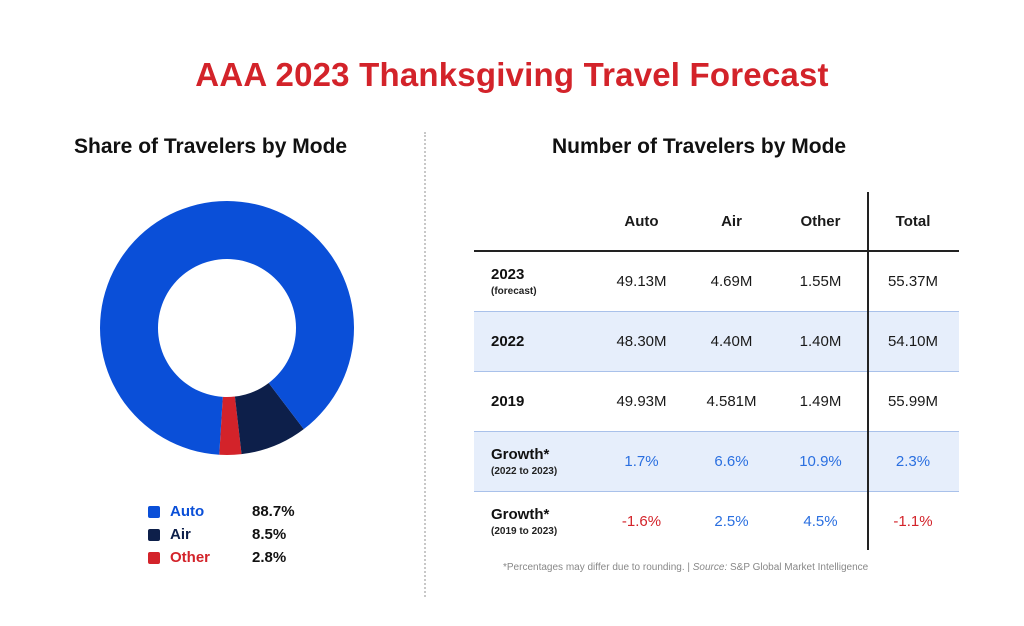  I want to click on footnote-source-label: Source:, so click(710, 567).